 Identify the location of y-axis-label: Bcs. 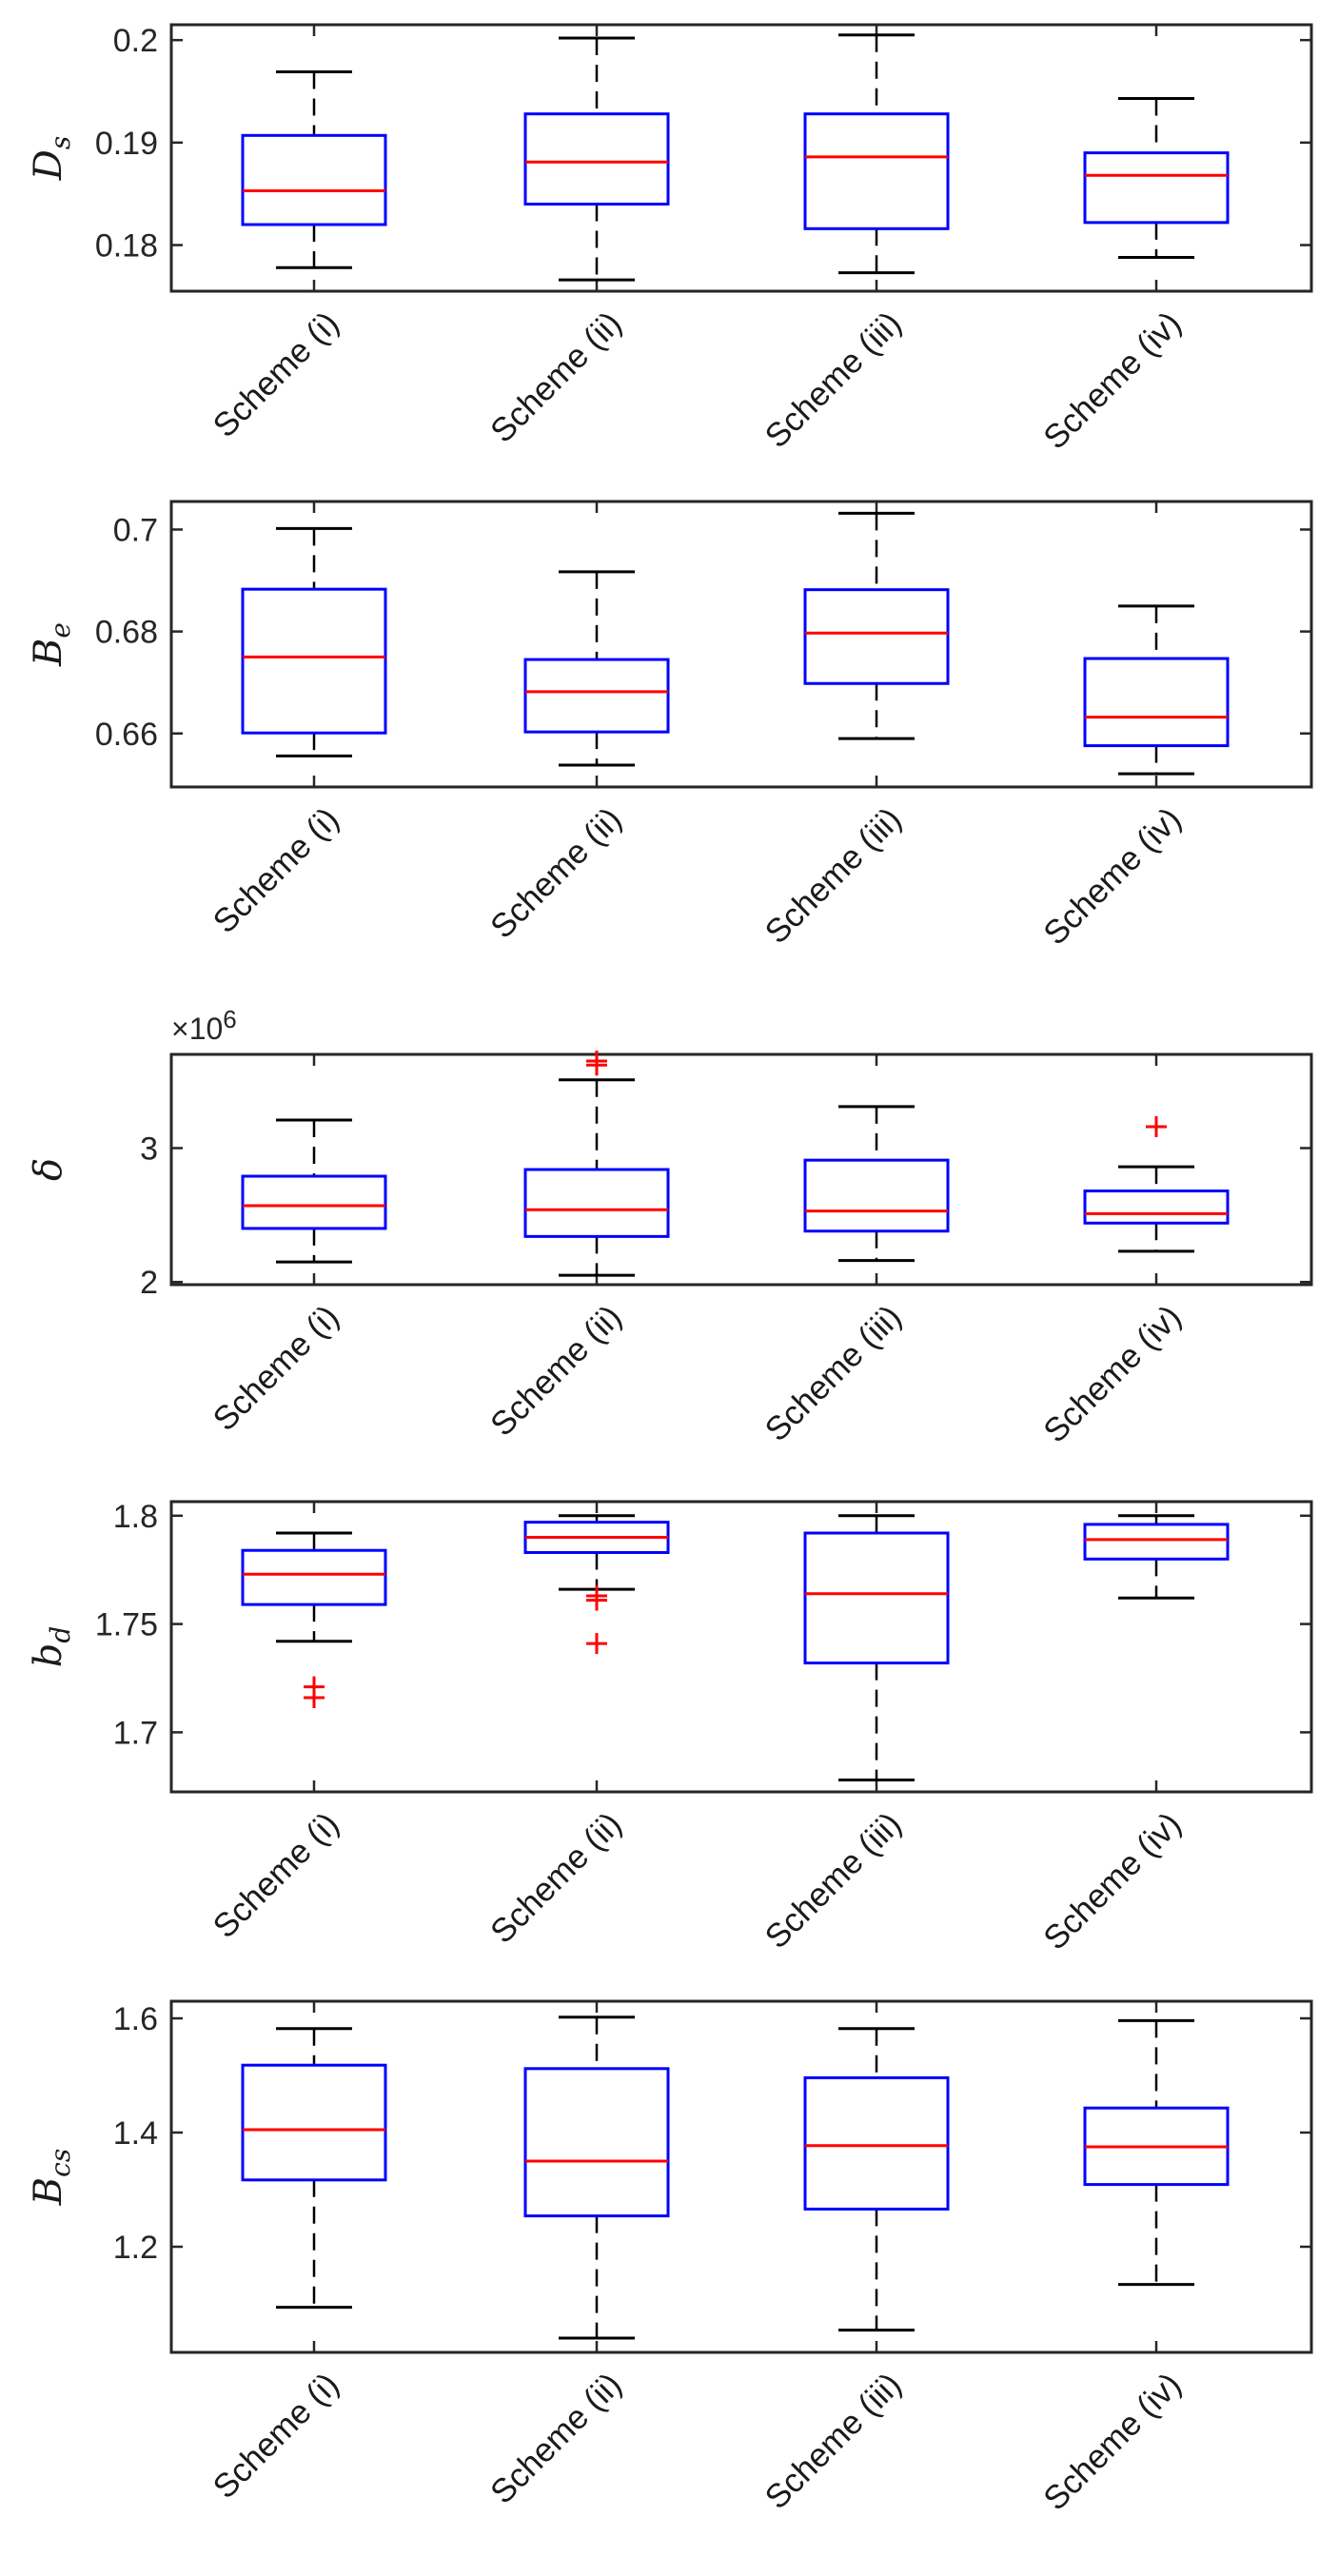
(51, 2177).